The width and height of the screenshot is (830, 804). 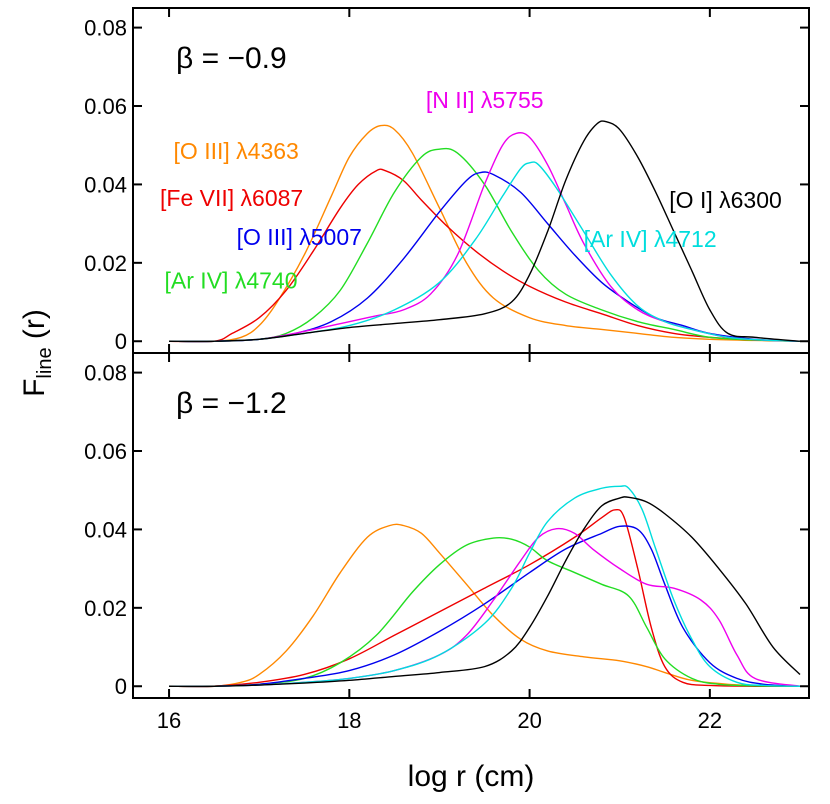 I want to click on x-tick-label: 22, so click(x=710, y=720).